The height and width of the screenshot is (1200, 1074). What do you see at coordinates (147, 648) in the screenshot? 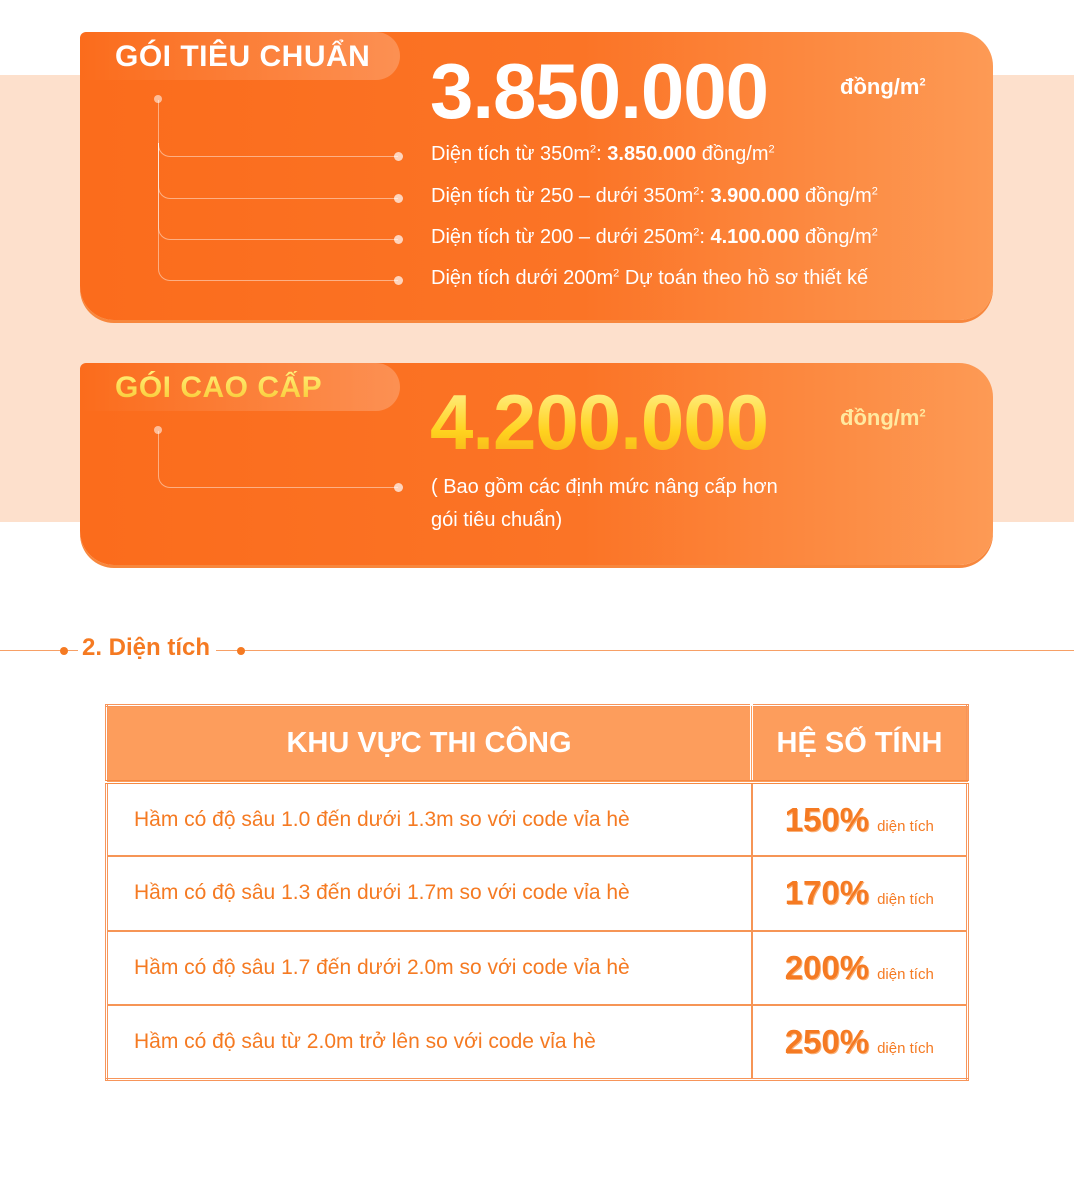
I see `section-title: 2. Diện tích` at bounding box center [147, 648].